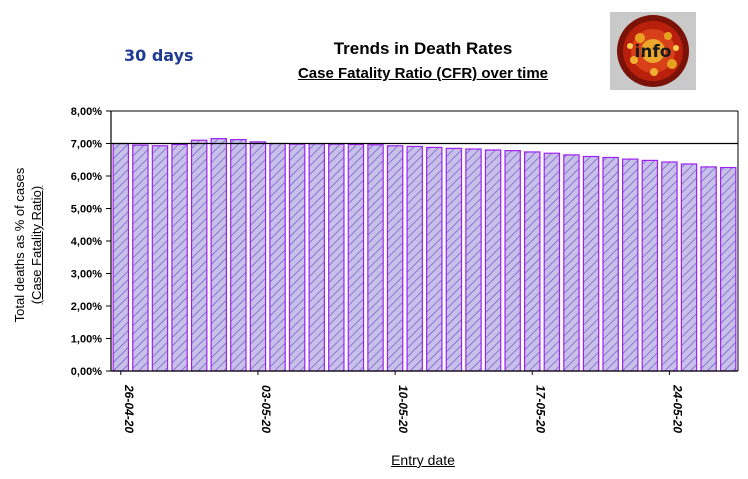 This screenshot has height=479, width=748. I want to click on info-logo-icon: info, so click(653, 51).